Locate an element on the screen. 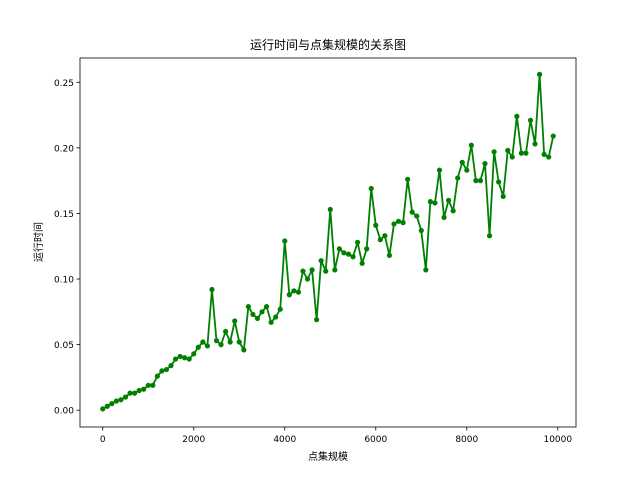 The width and height of the screenshot is (640, 480). y-tick-label: 0.05 is located at coordinates (64, 346).